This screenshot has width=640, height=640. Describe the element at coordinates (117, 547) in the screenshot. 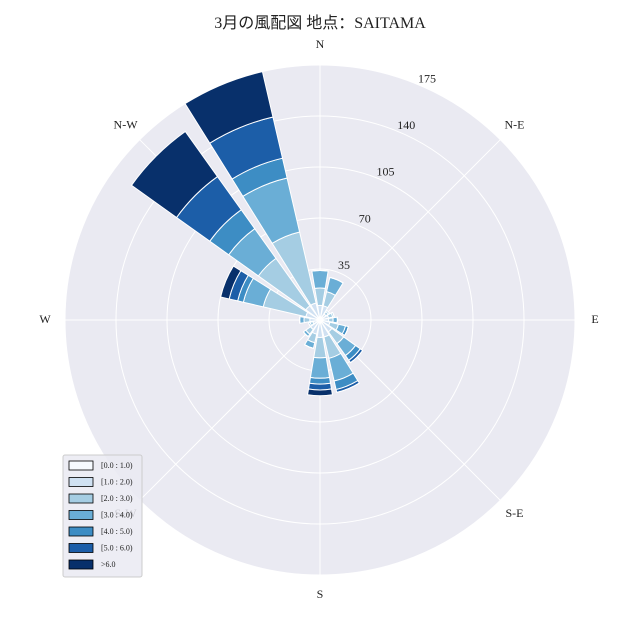

I see `legend-label: [5.0 : 6.0)` at that location.